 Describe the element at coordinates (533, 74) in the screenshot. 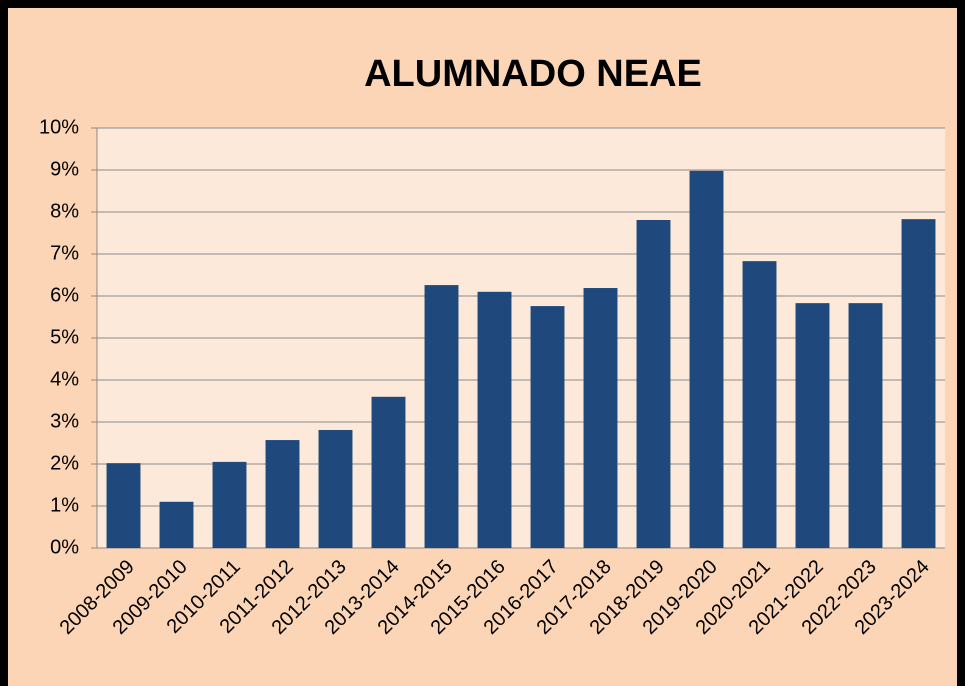

I see `chart-title: ALUMNADO NEAE` at that location.